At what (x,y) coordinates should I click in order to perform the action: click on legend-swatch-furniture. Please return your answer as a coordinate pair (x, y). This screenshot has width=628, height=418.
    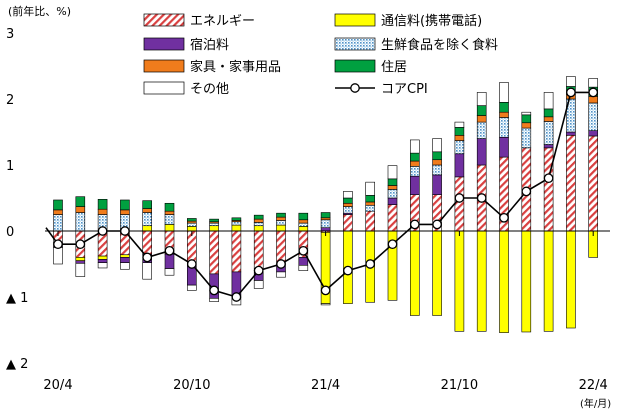
    Looking at the image, I should click on (164, 66).